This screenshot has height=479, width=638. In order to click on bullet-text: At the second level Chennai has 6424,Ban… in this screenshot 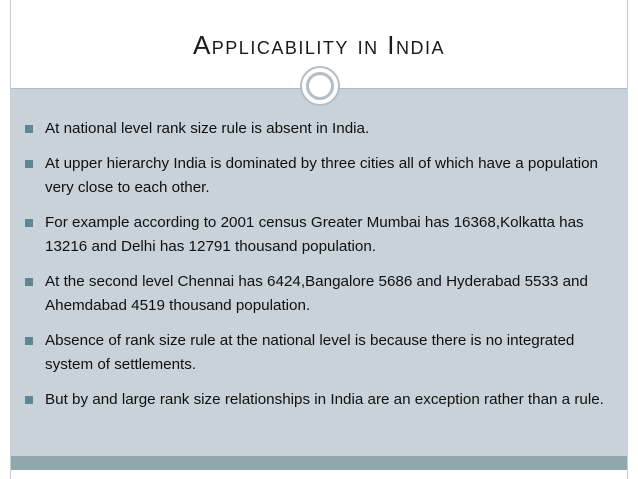, I will do `click(316, 293)`.